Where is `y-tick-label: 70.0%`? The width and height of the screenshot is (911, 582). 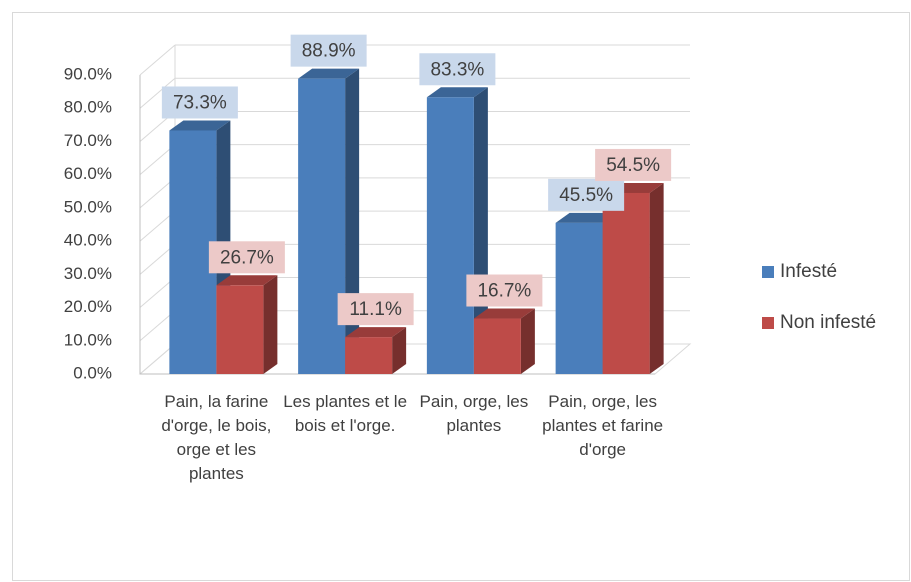
y-tick-label: 70.0% is located at coordinates (88, 140).